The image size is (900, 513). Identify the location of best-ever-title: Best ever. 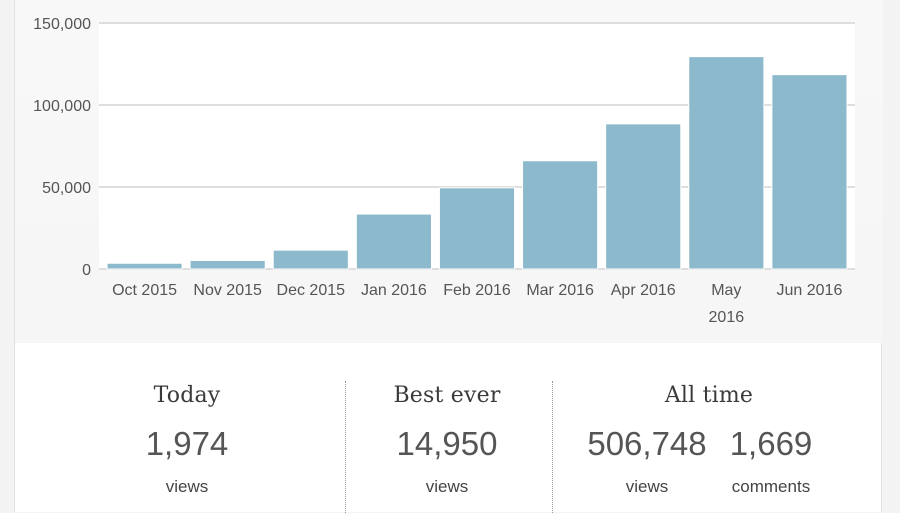
(447, 395).